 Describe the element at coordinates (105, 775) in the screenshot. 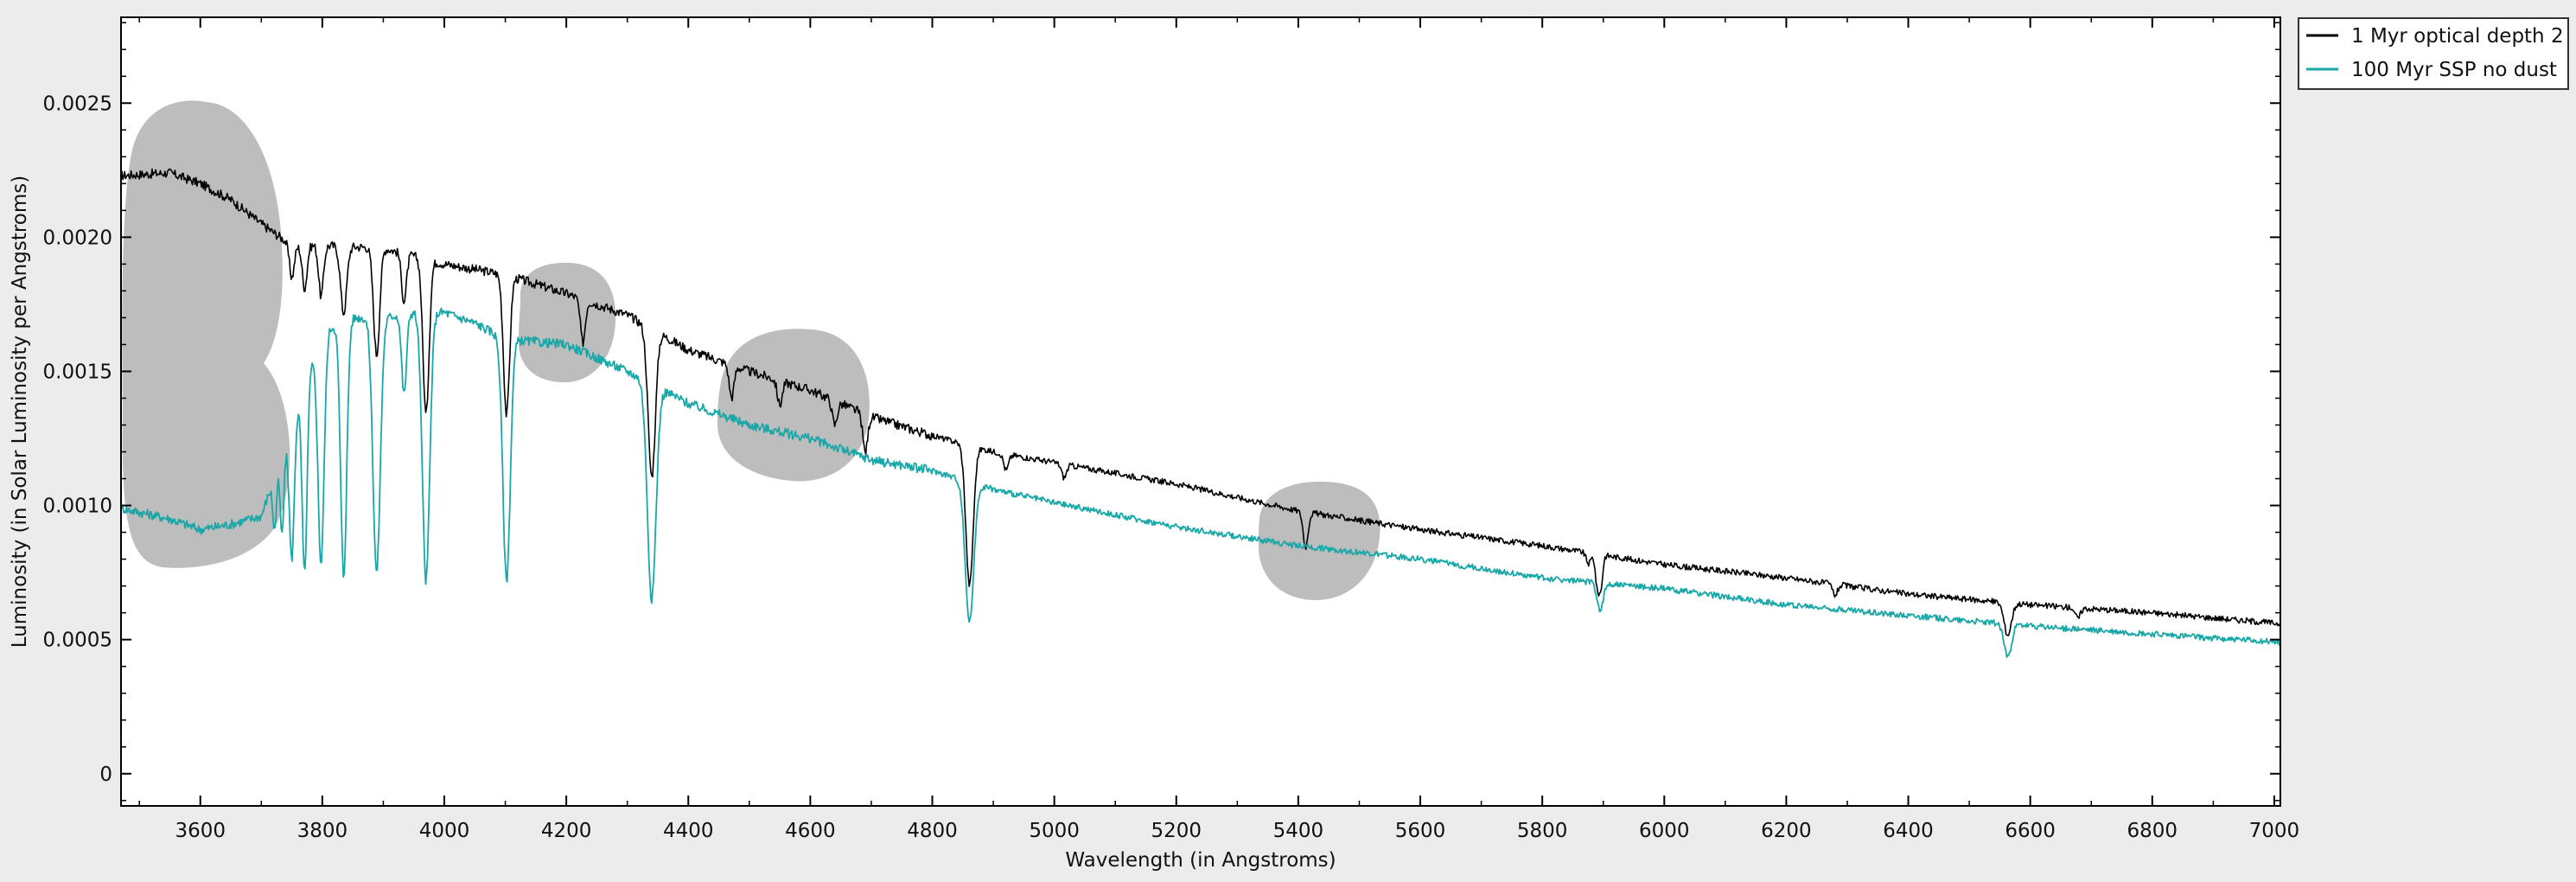

I see `y-tick-label: 0` at that location.